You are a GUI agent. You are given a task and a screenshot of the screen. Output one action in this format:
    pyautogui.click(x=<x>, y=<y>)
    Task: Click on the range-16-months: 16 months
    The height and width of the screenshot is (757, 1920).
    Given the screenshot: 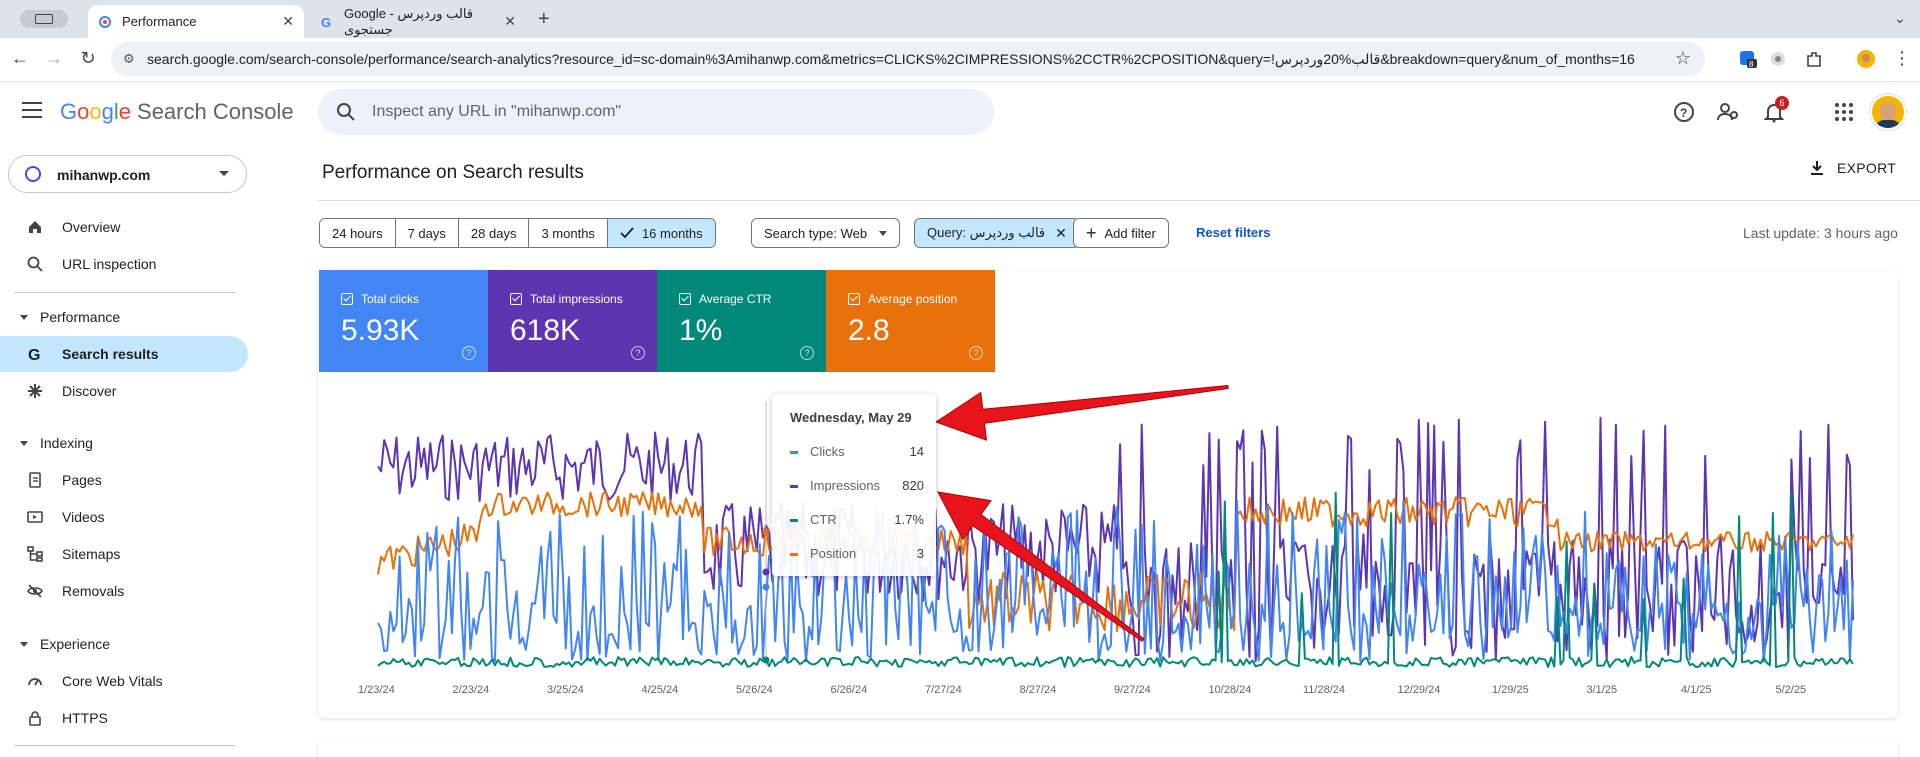 What is the action you would take?
    pyautogui.click(x=661, y=233)
    